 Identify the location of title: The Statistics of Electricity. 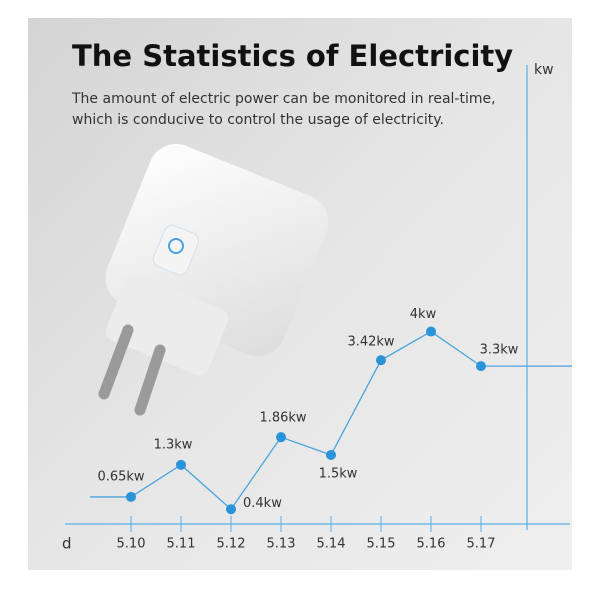
(292, 56).